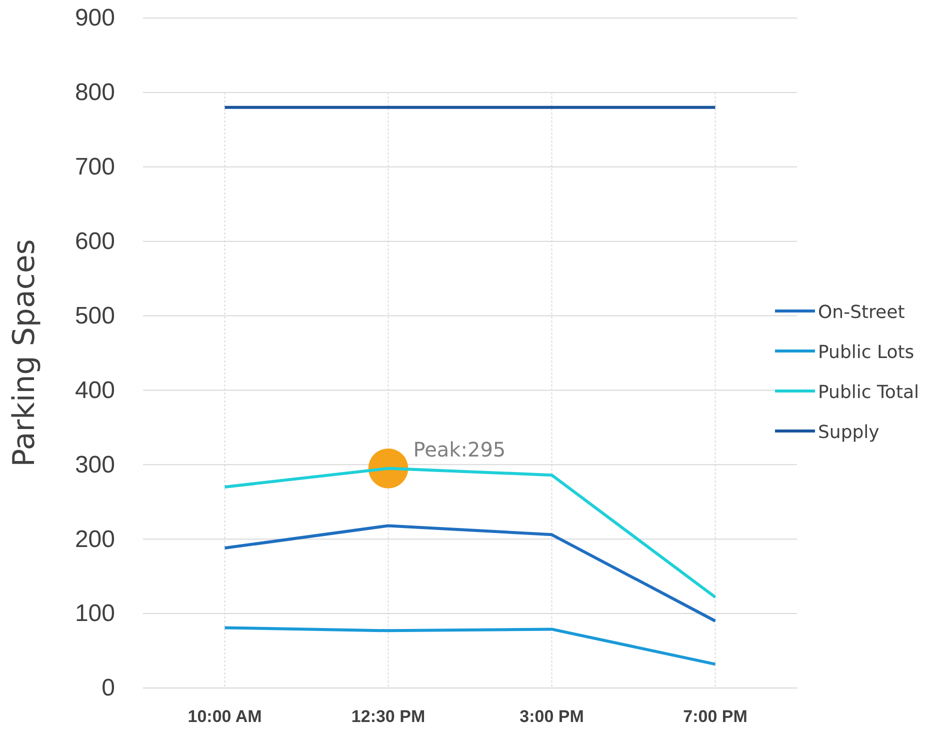  I want to click on y-tick-label: 600, so click(94, 242).